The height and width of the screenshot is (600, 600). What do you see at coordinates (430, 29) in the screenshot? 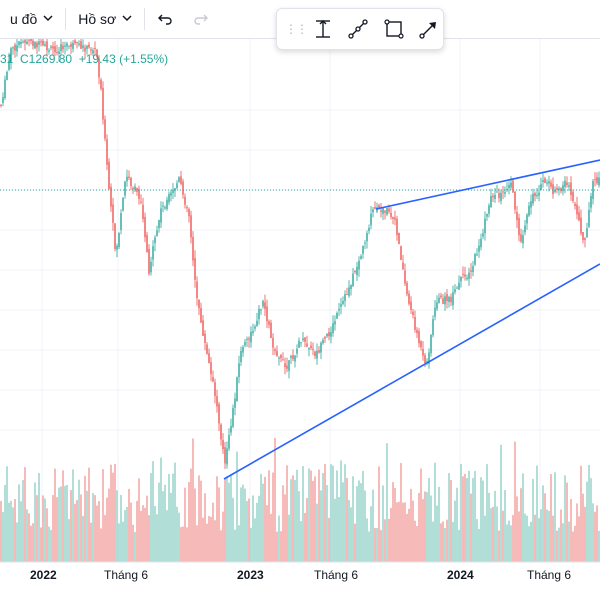
I see `arrow-icon` at bounding box center [430, 29].